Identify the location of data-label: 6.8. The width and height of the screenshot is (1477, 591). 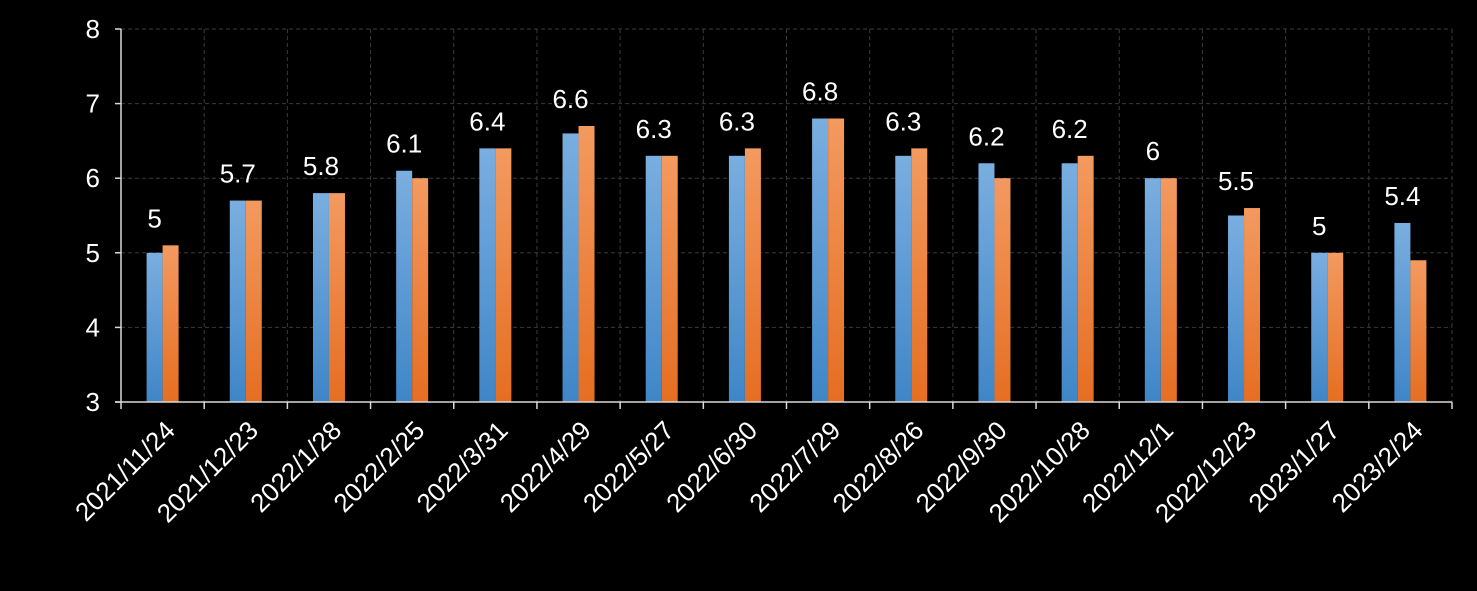
(820, 92).